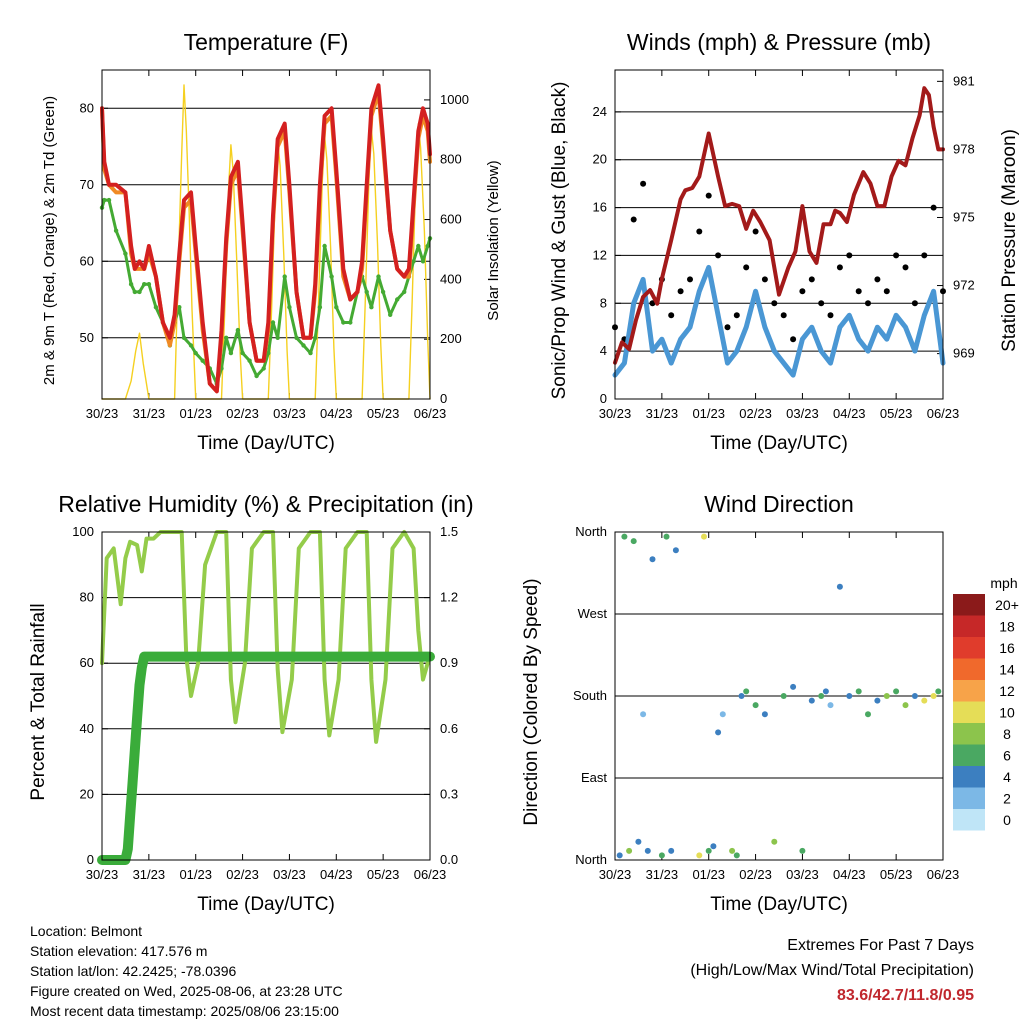 This screenshot has width=1024, height=1024. What do you see at coordinates (195, 874) in the screenshot?
I see `x-tick-label: 01/23` at bounding box center [195, 874].